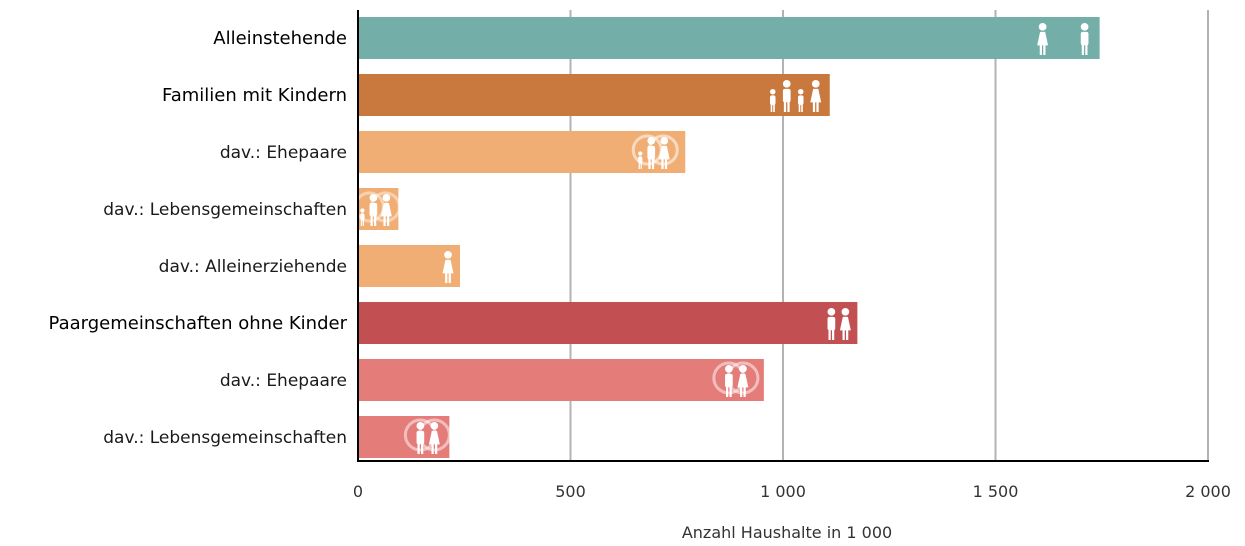 This screenshot has height=546, width=1245. Describe the element at coordinates (787, 532) in the screenshot. I see `x-axis-title: Anzahl Haushalte in 1 000` at that location.